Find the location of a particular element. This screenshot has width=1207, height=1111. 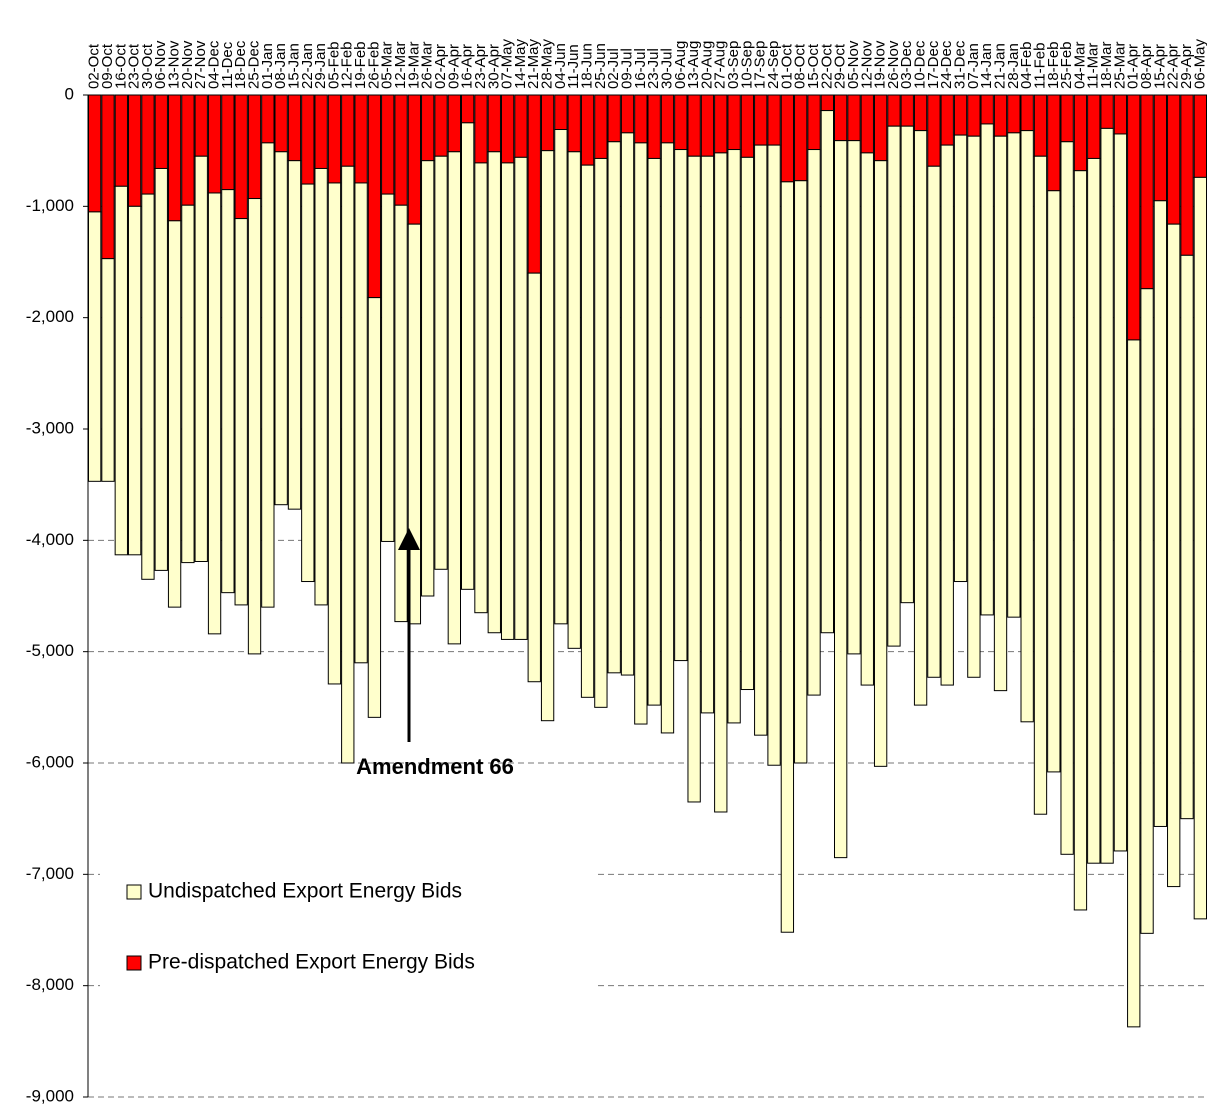

x-tick-label: 05-Nov is located at coordinates (853, 64).